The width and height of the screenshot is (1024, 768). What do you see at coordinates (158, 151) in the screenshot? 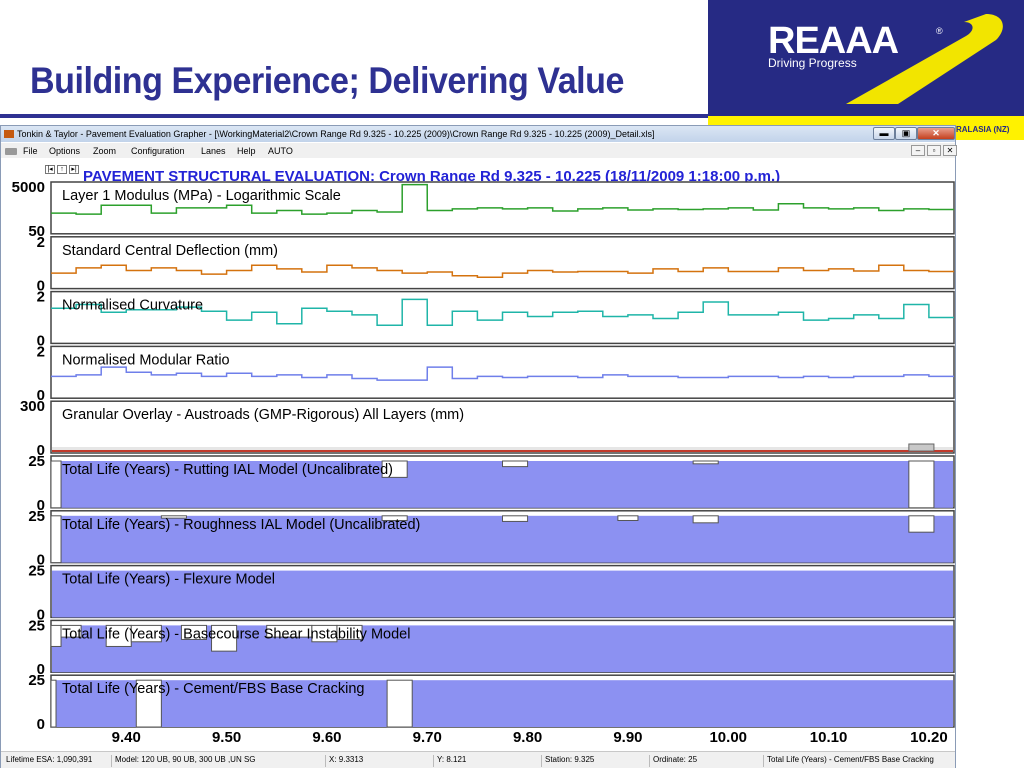
I see `menu-configuration: Configuration` at bounding box center [158, 151].